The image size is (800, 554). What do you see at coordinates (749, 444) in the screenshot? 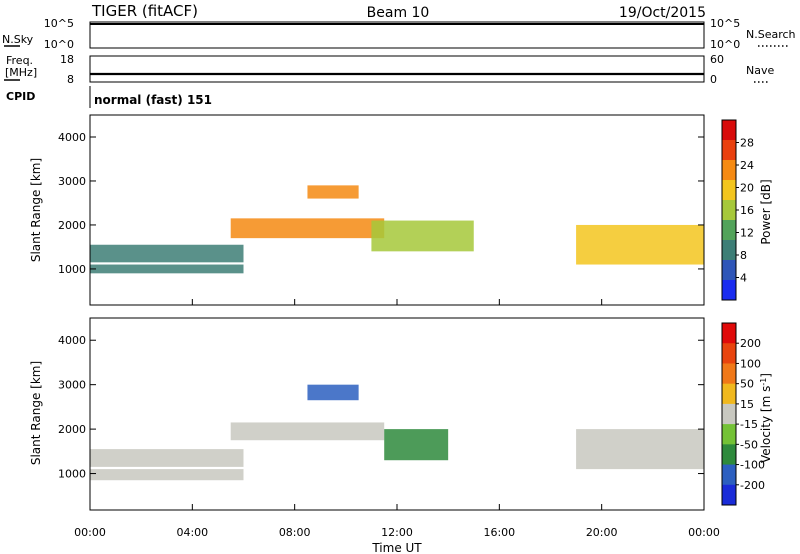
I see `velocity-cbar-tick-label-5: -50` at bounding box center [749, 444].